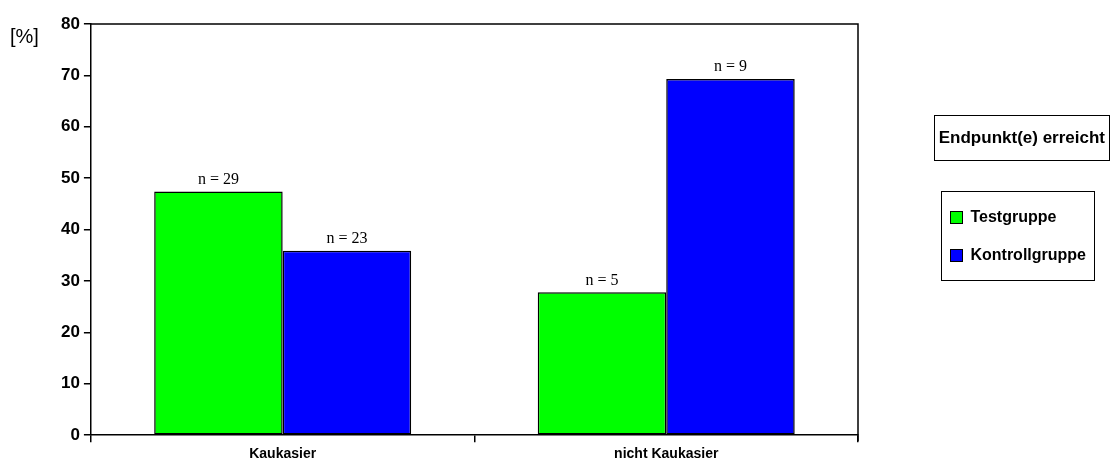 Image resolution: width=1113 pixels, height=467 pixels. What do you see at coordinates (70, 332) in the screenshot?
I see `y-tick-label: 20` at bounding box center [70, 332].